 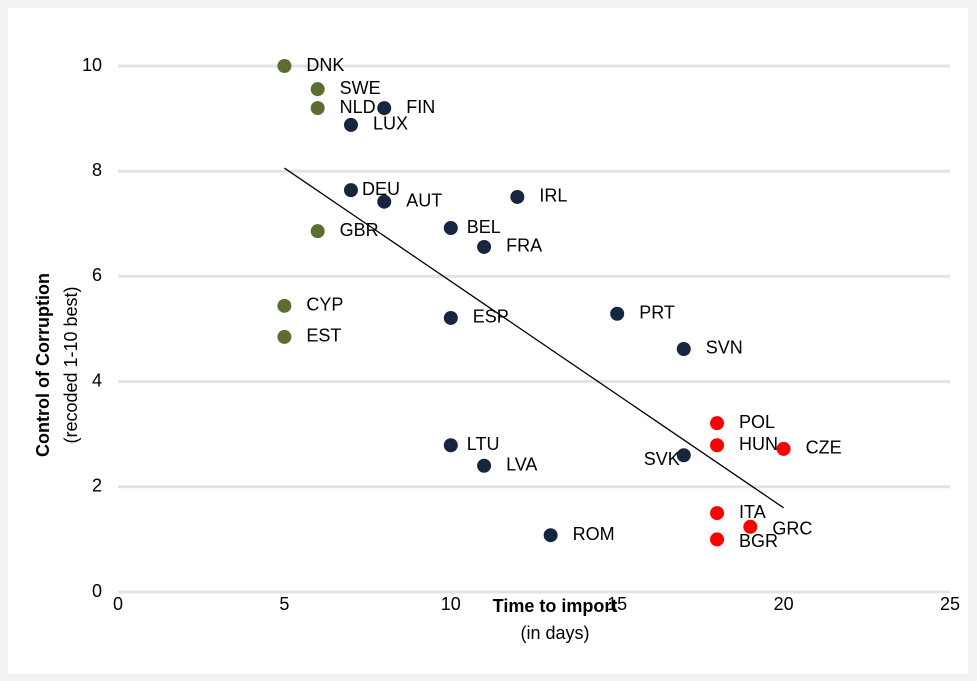 What do you see at coordinates (483, 444) in the screenshot?
I see `point-label: LTU` at bounding box center [483, 444].